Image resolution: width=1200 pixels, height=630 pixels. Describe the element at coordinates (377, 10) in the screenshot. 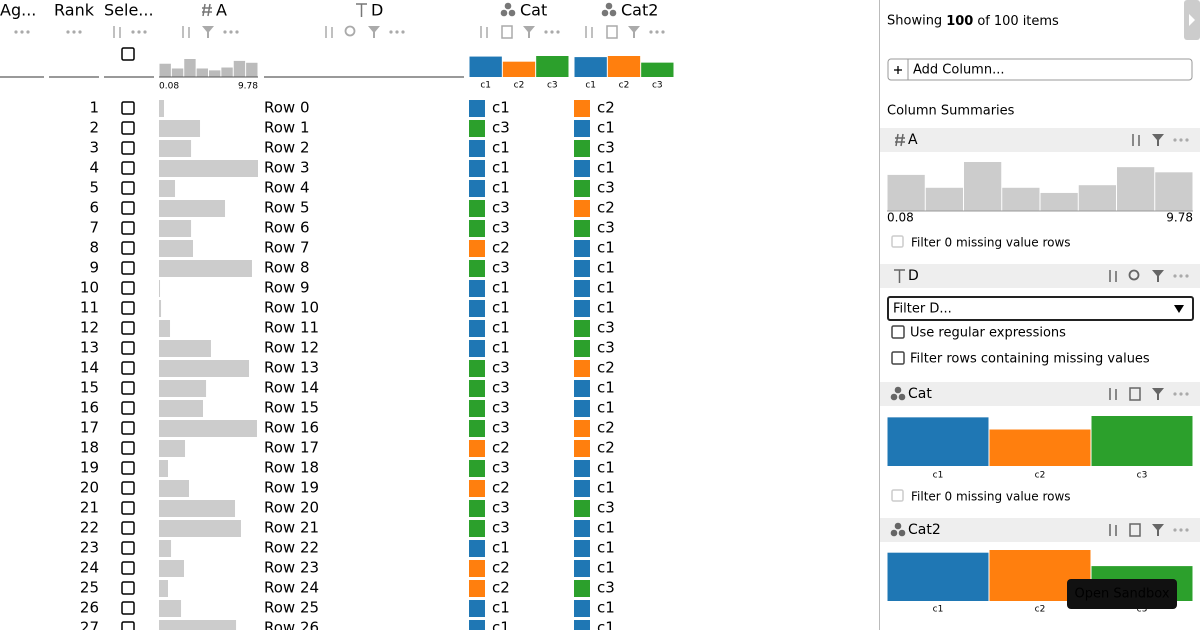

I see `column-title: D` at that location.